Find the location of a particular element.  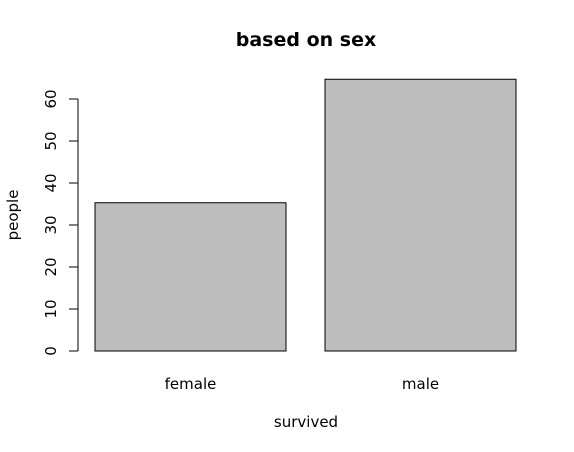

y-tick-label: 0 is located at coordinates (51, 351).